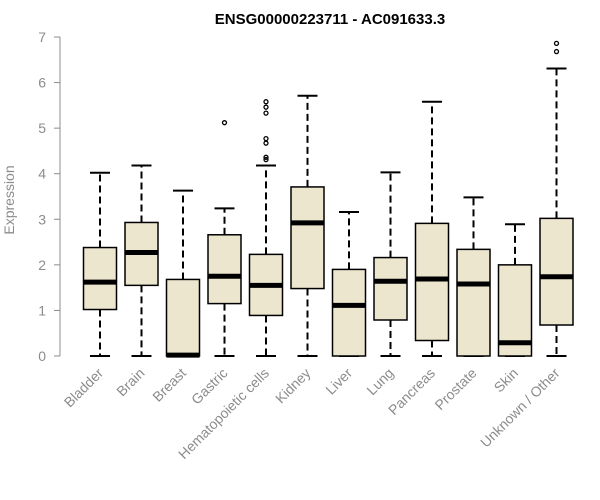 The height and width of the screenshot is (500, 600). What do you see at coordinates (293, 386) in the screenshot?
I see `x-tick-label: Kidney` at bounding box center [293, 386].